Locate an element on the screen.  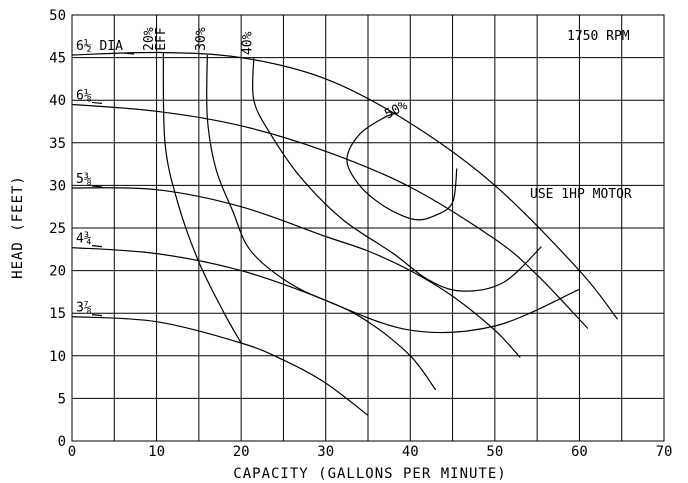
y-axis-ticks: 0 5 10 15 20 25 30 35 40 45 50 is located at coordinates (57, 229).